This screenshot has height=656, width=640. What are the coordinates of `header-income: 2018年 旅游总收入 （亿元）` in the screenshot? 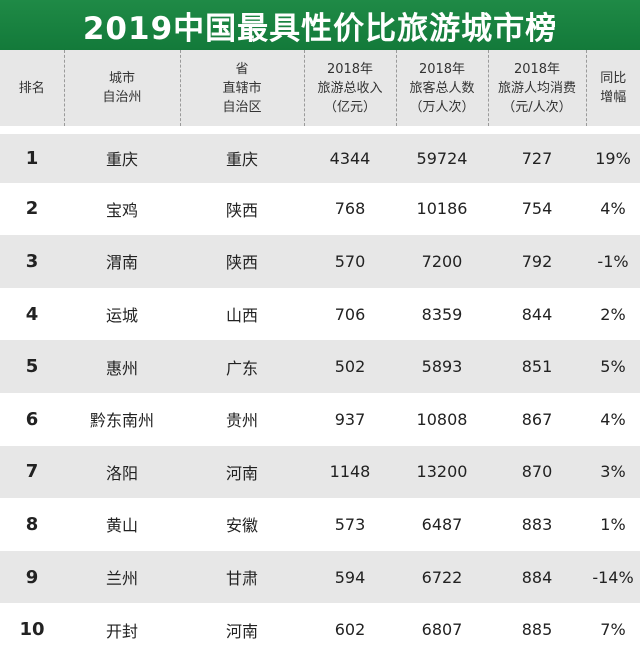 It's located at (349, 90).